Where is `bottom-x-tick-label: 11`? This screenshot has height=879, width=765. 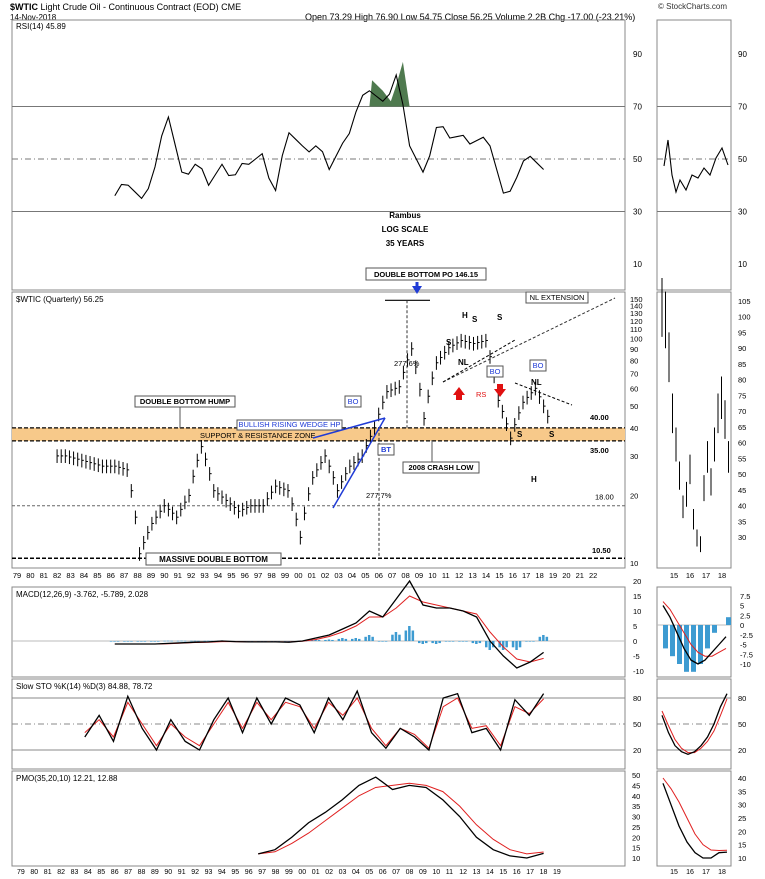 bottom-x-tick-label: 11 is located at coordinates (449, 872).